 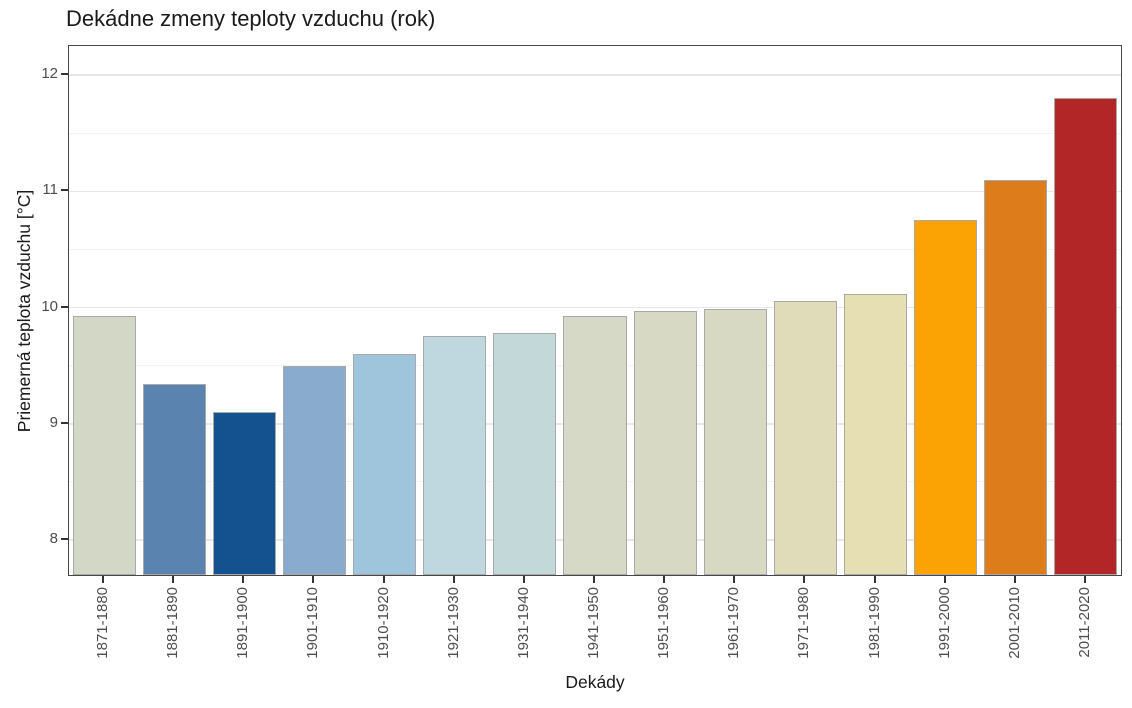 What do you see at coordinates (173, 623) in the screenshot?
I see `x-tick-label: 1881-1890` at bounding box center [173, 623].